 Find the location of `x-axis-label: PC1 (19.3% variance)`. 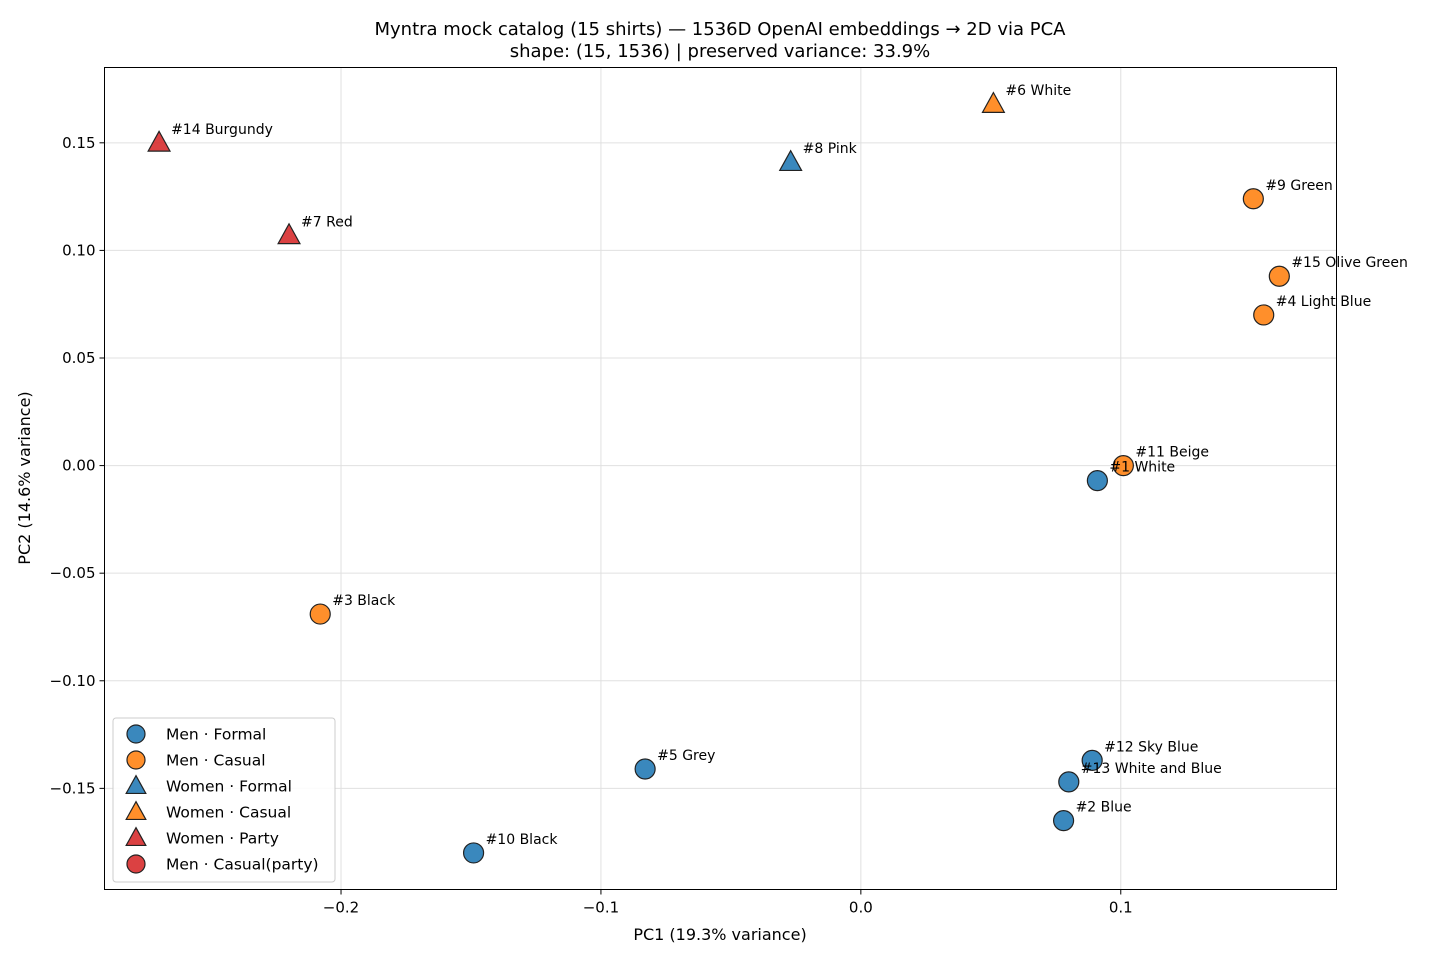

x-axis-label: PC1 (19.3% variance) is located at coordinates (719, 934).